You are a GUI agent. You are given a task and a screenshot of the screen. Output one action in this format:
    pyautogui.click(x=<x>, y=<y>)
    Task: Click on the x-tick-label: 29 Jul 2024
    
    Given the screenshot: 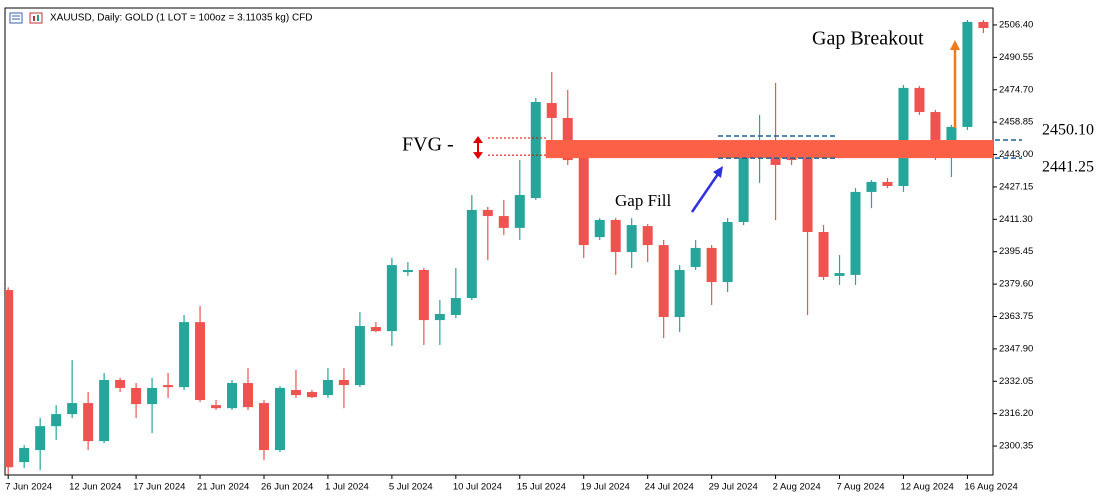 What is the action you would take?
    pyautogui.click(x=733, y=487)
    